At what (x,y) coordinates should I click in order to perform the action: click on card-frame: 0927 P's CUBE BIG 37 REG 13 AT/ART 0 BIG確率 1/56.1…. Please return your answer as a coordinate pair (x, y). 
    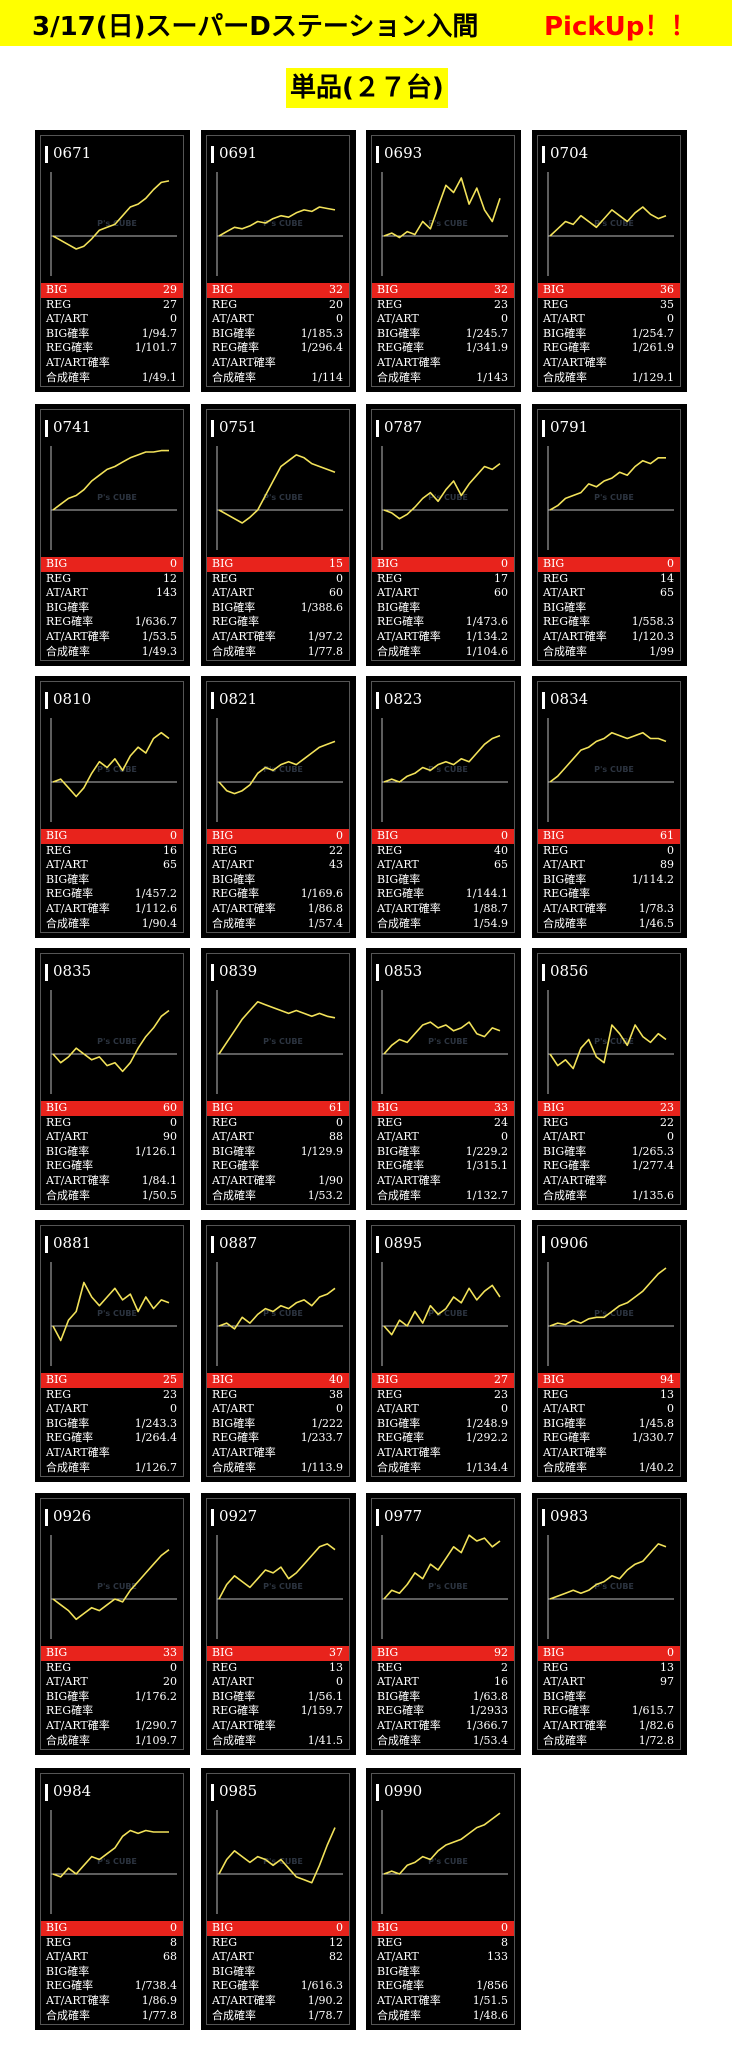
    Looking at the image, I should click on (278, 1624).